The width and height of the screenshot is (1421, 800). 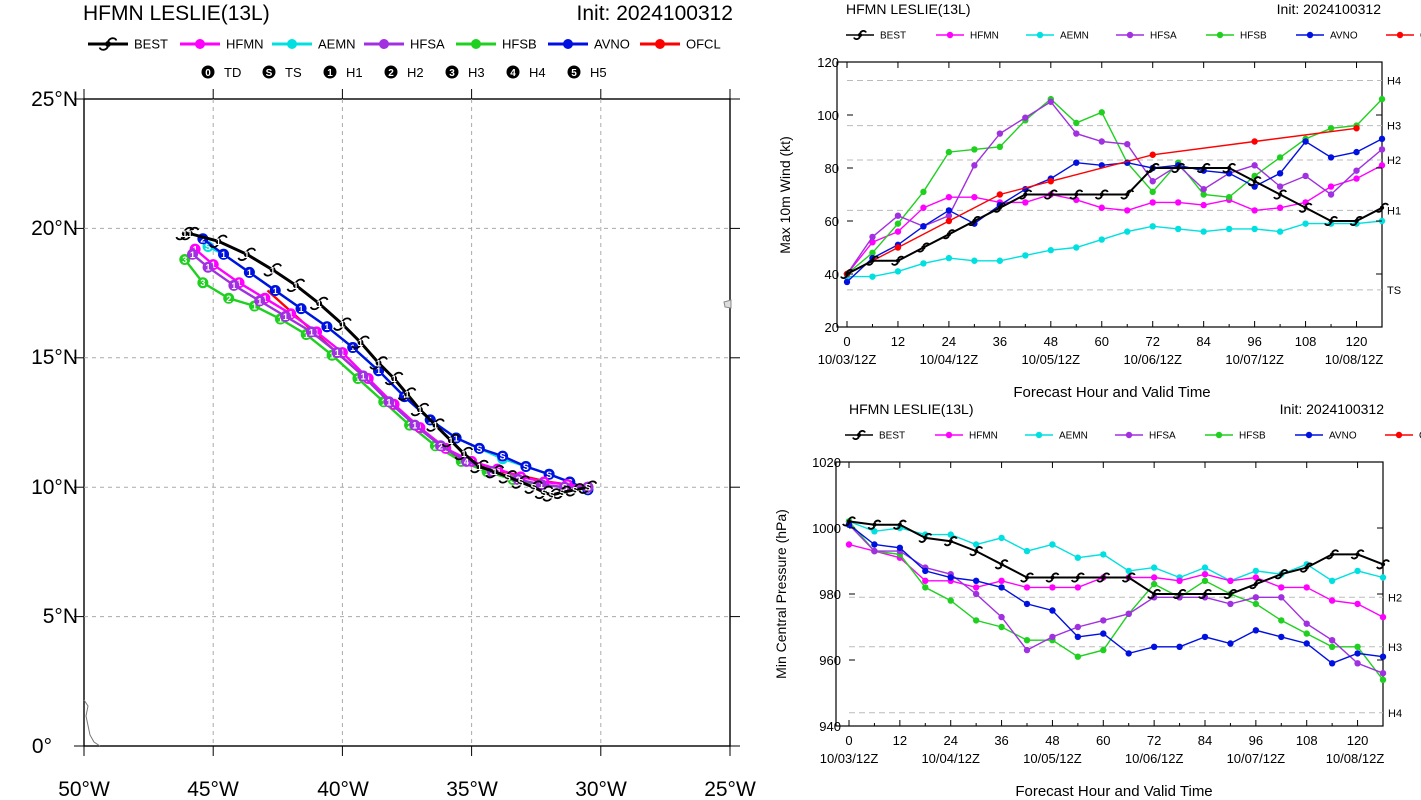 What do you see at coordinates (1394, 127) in the screenshot?
I see `category-label: H3` at bounding box center [1394, 127].